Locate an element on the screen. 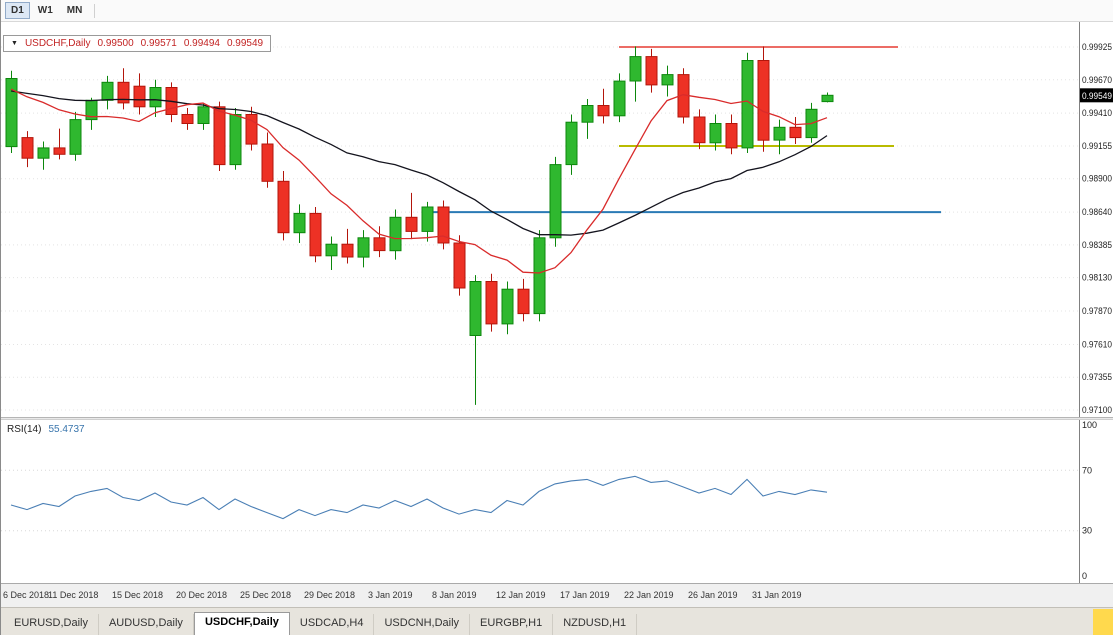 The image size is (1113, 635). tab-nzdusd-h1: NZDUSD,H1 is located at coordinates (595, 624).